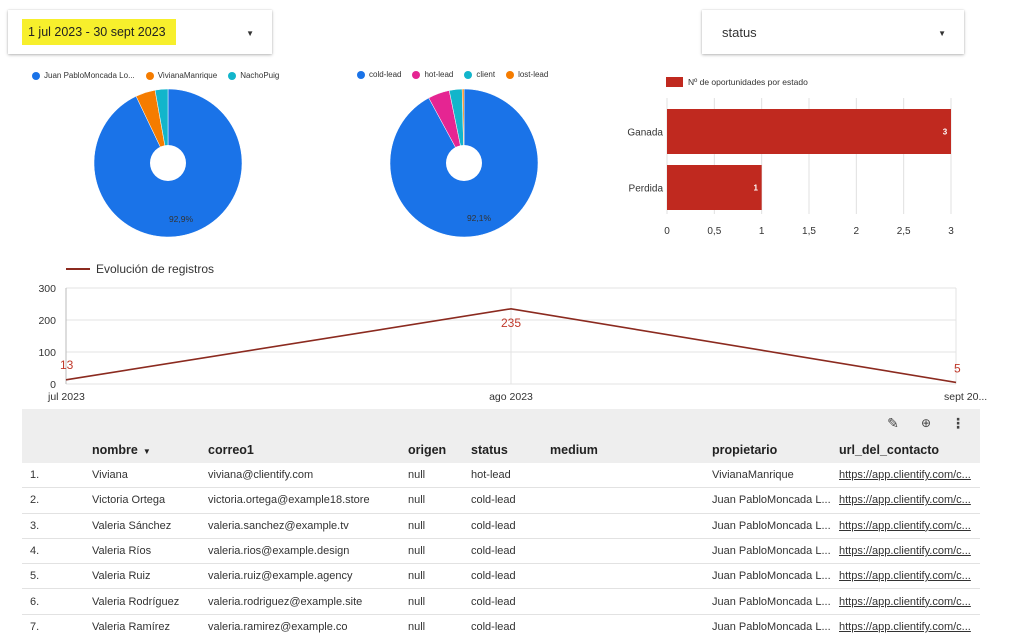 The width and height of the screenshot is (1024, 638). Describe the element at coordinates (748, 82) in the screenshot. I see `legend-label: Nº de oportunidades por estado` at that location.